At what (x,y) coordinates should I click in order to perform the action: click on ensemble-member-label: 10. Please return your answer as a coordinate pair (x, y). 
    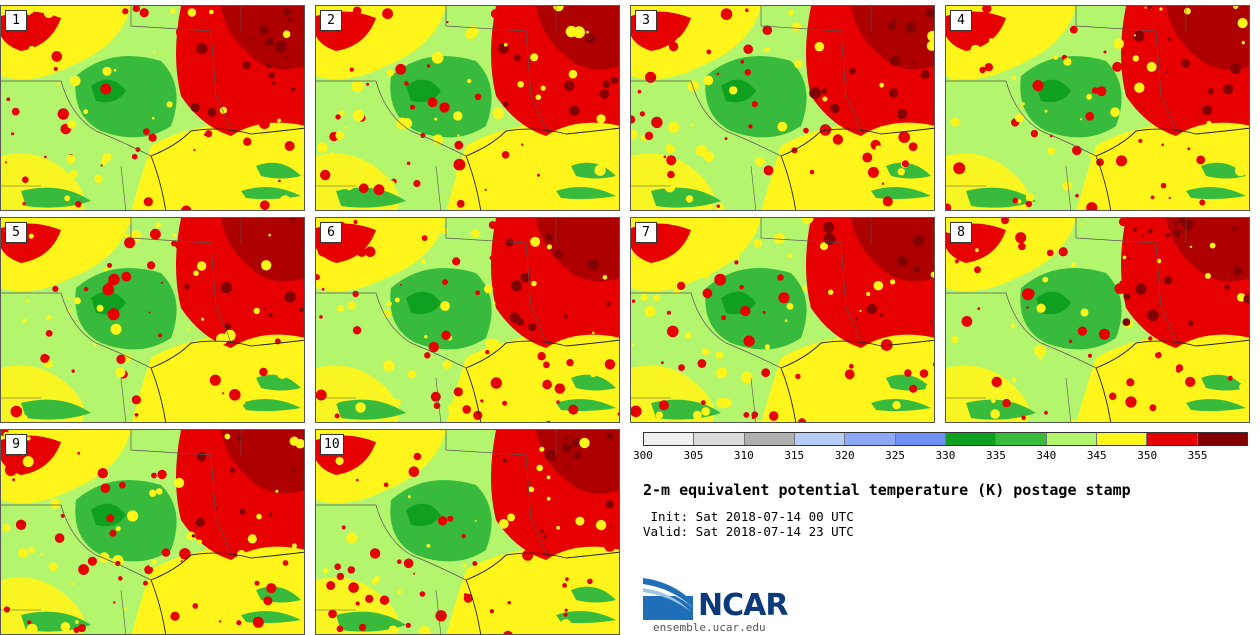
    Looking at the image, I should click on (332, 444).